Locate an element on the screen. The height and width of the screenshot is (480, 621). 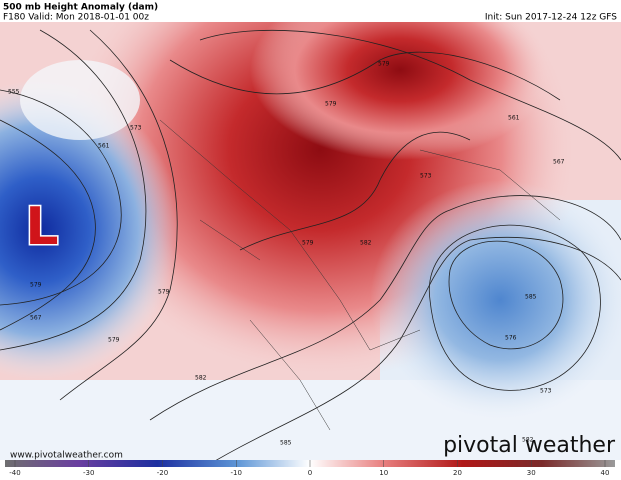
contour-label: 555 is located at coordinates (14, 92).